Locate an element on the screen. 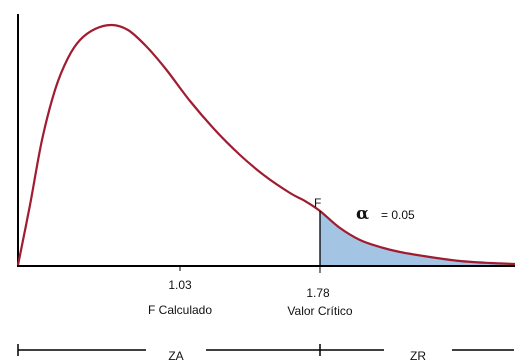  alpha-value-label: = 0.05 is located at coordinates (398, 215).